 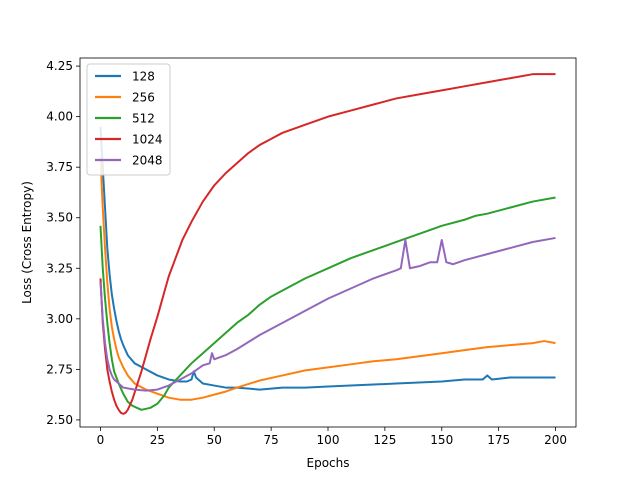 I want to click on y-axis: 2.50 2.75 3.00 3.25 3.50 3.75 4.00 4.25, so click(x=63, y=243).